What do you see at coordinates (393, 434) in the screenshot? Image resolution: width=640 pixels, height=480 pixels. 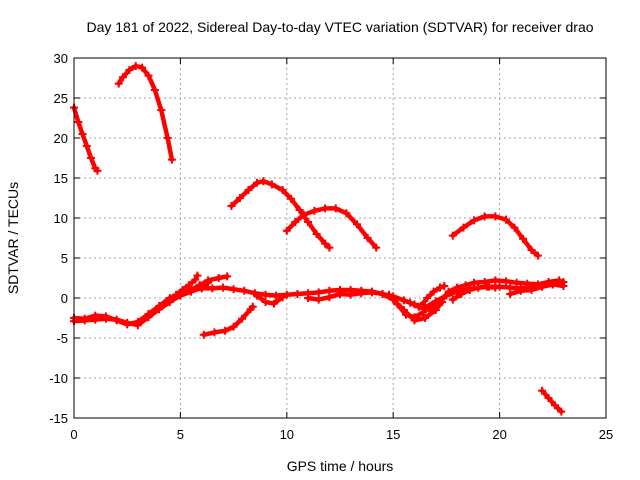 I see `x-tick-label-3: 15` at bounding box center [393, 434].